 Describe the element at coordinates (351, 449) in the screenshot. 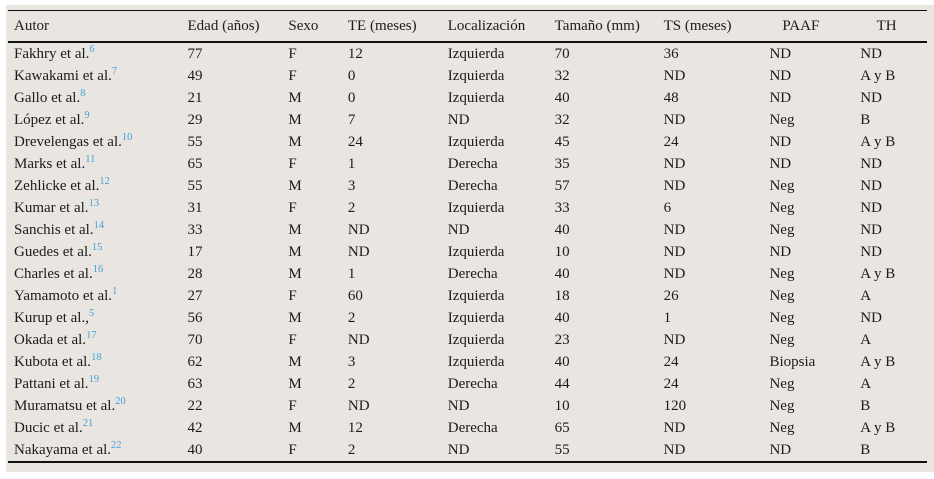

I see `cell-te: 2` at that location.